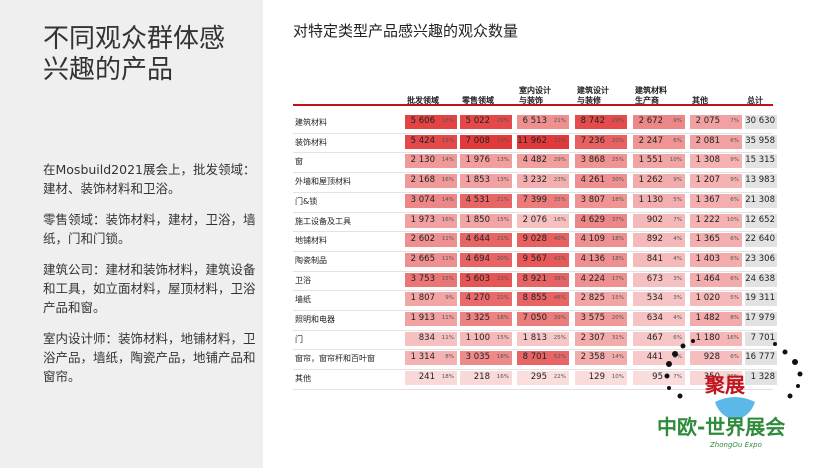  Describe the element at coordinates (149, 357) in the screenshot. I see `paragraph-designer: 室内设计师：装饰材料，地铺材料，卫浴产品，墙纸，陶瓷产品，地铺产品和窗帘。` at that location.